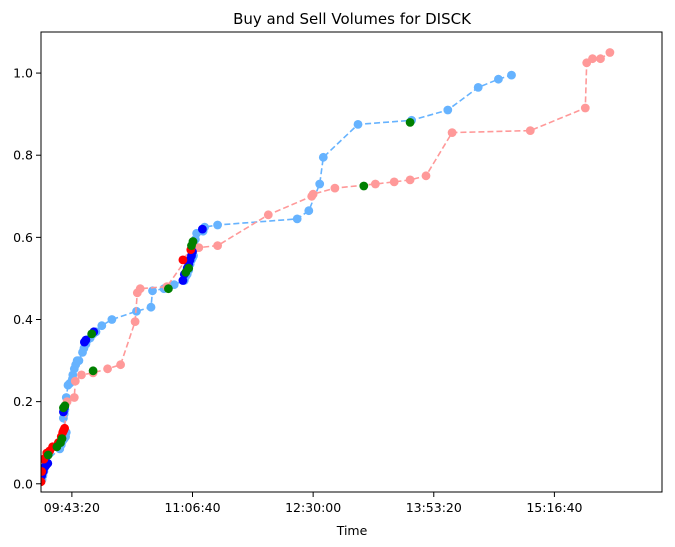  What do you see at coordinates (27, 278) in the screenshot?
I see `y-axis: 0.0 0.2 0.4 0.6 0.8 1.0` at bounding box center [27, 278].